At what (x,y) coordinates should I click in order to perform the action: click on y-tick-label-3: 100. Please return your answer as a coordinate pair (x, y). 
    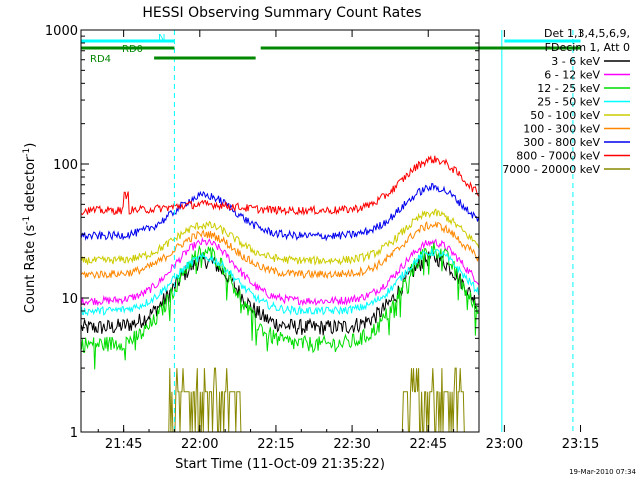
    Looking at the image, I should click on (65, 165).